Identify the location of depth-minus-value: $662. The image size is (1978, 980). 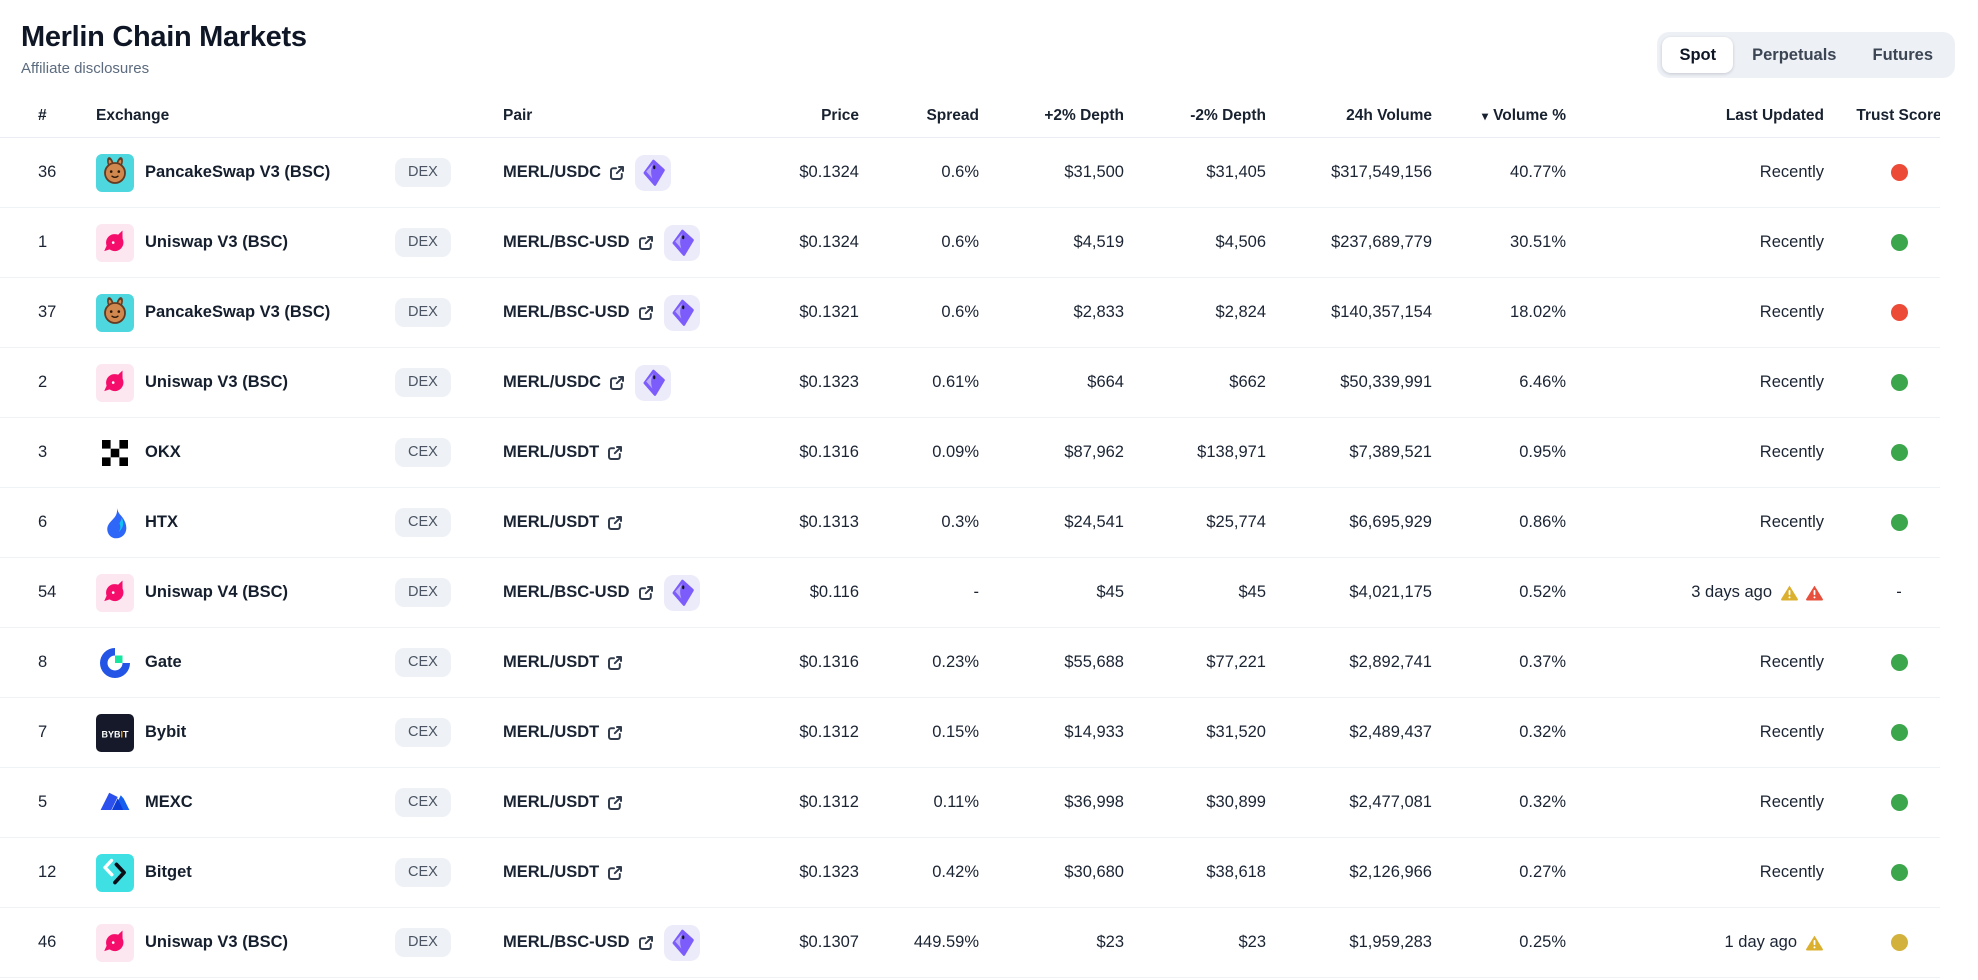
(1247, 382).